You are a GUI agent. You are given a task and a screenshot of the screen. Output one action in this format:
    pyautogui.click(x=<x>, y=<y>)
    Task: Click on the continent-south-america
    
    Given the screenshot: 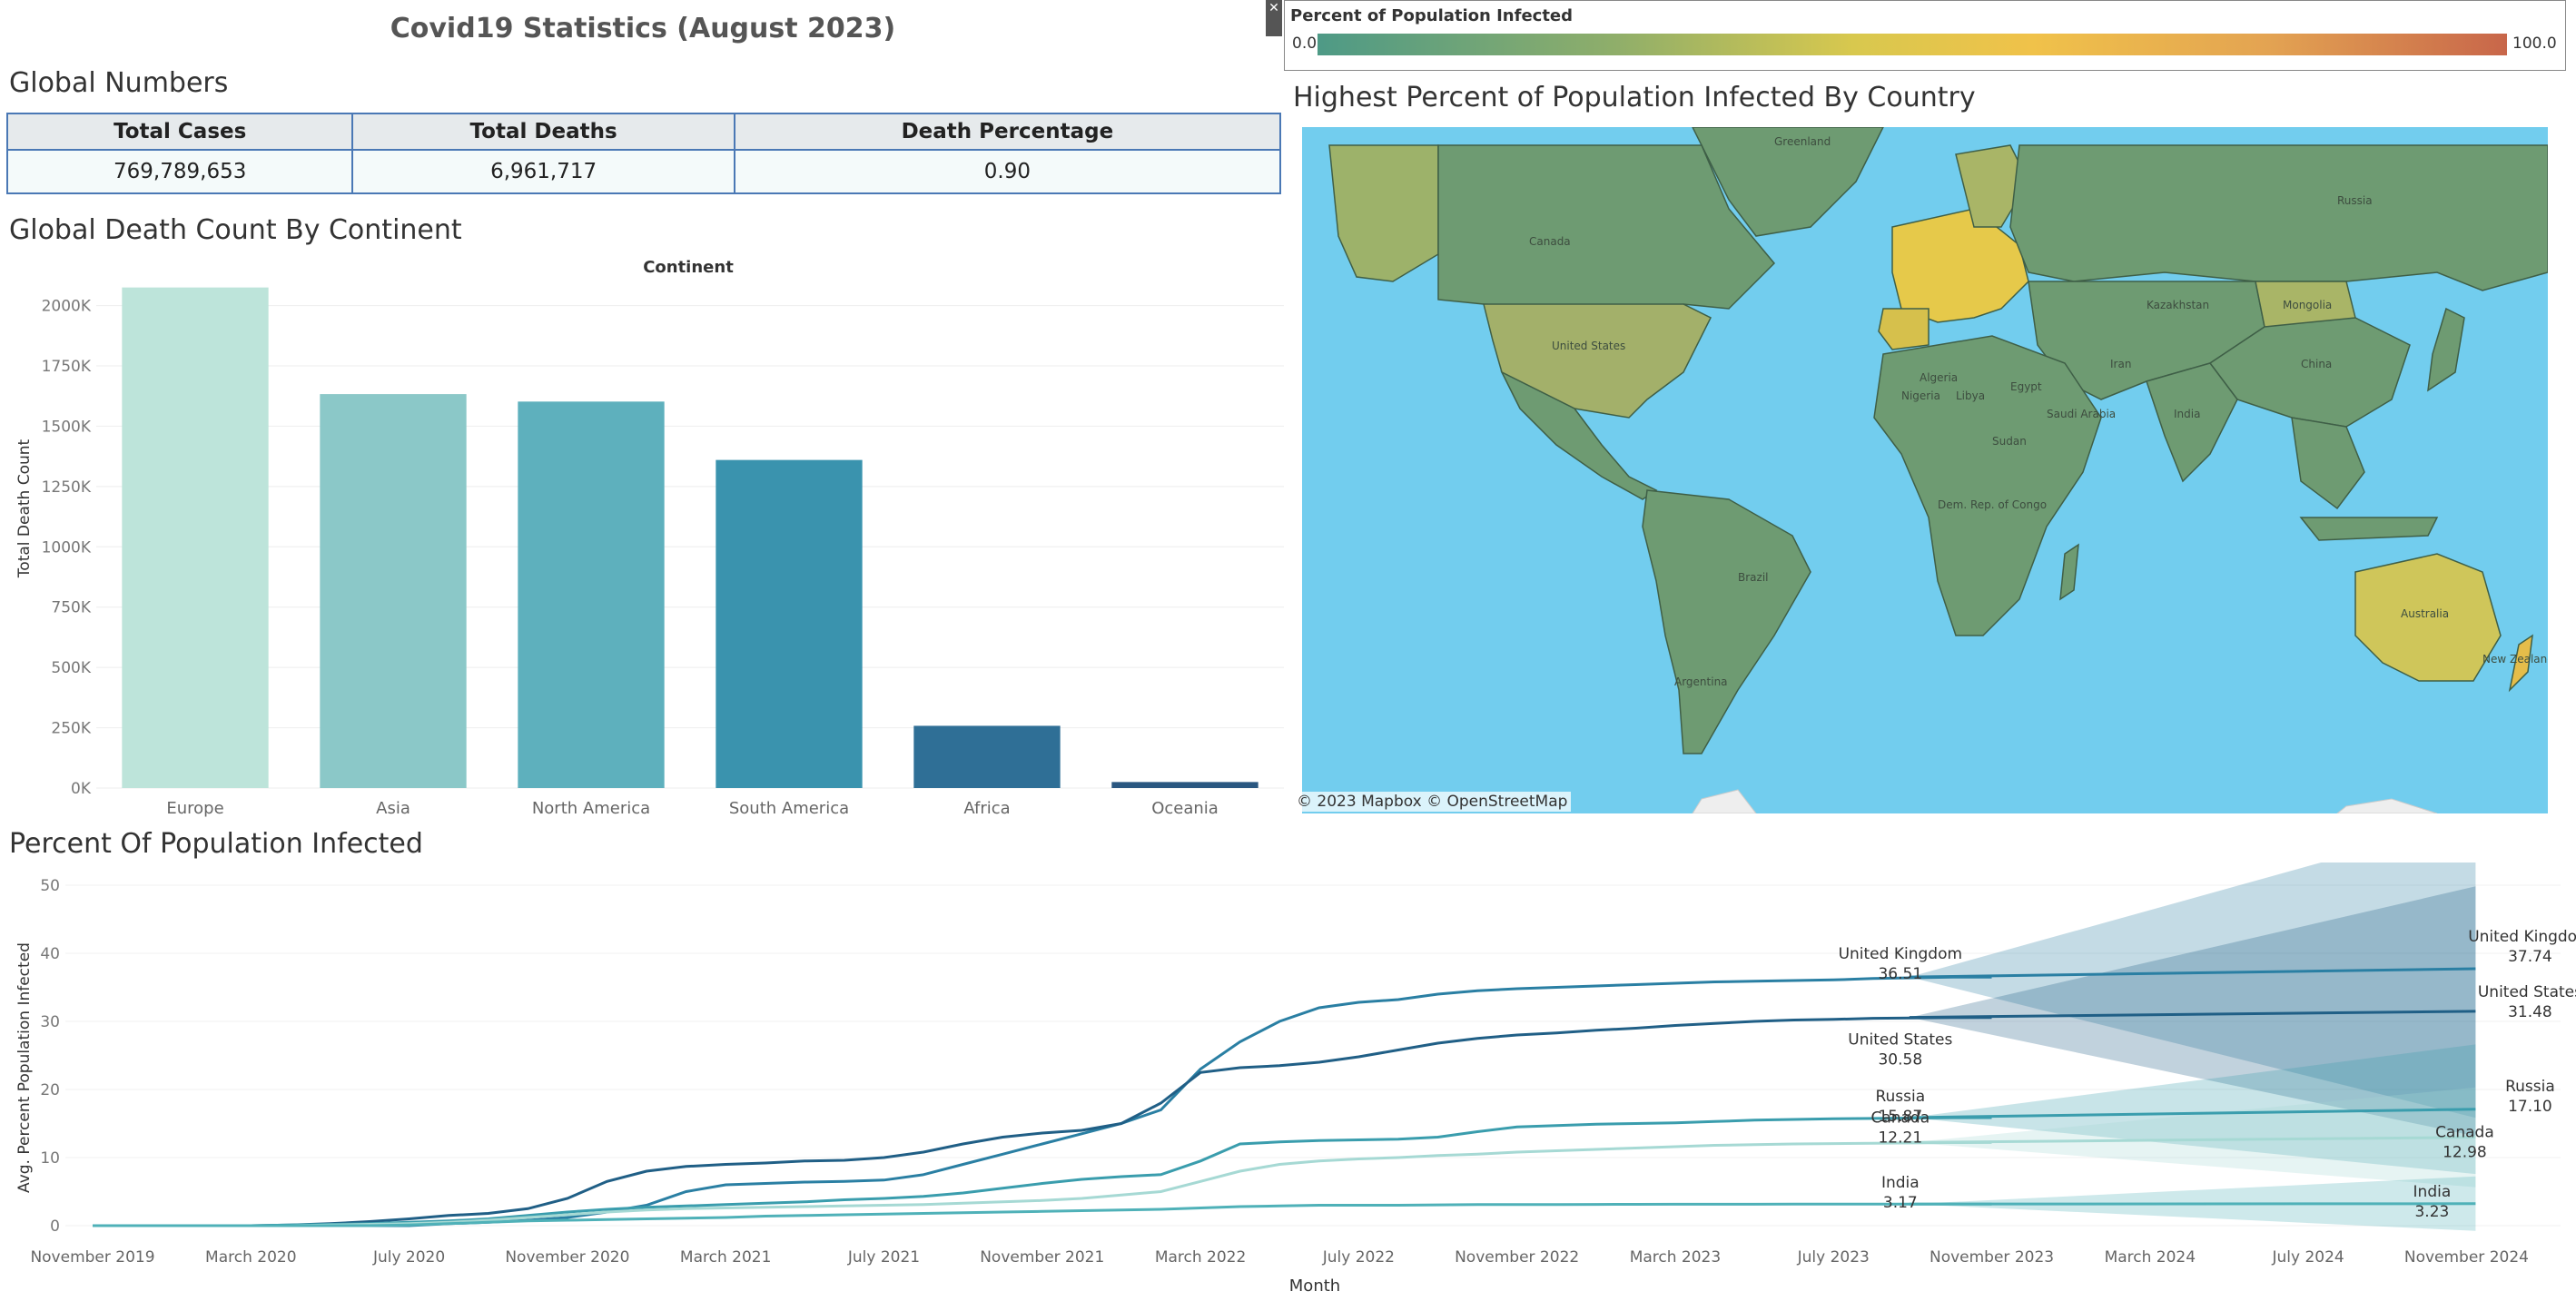 What is the action you would take?
    pyautogui.click(x=1726, y=621)
    